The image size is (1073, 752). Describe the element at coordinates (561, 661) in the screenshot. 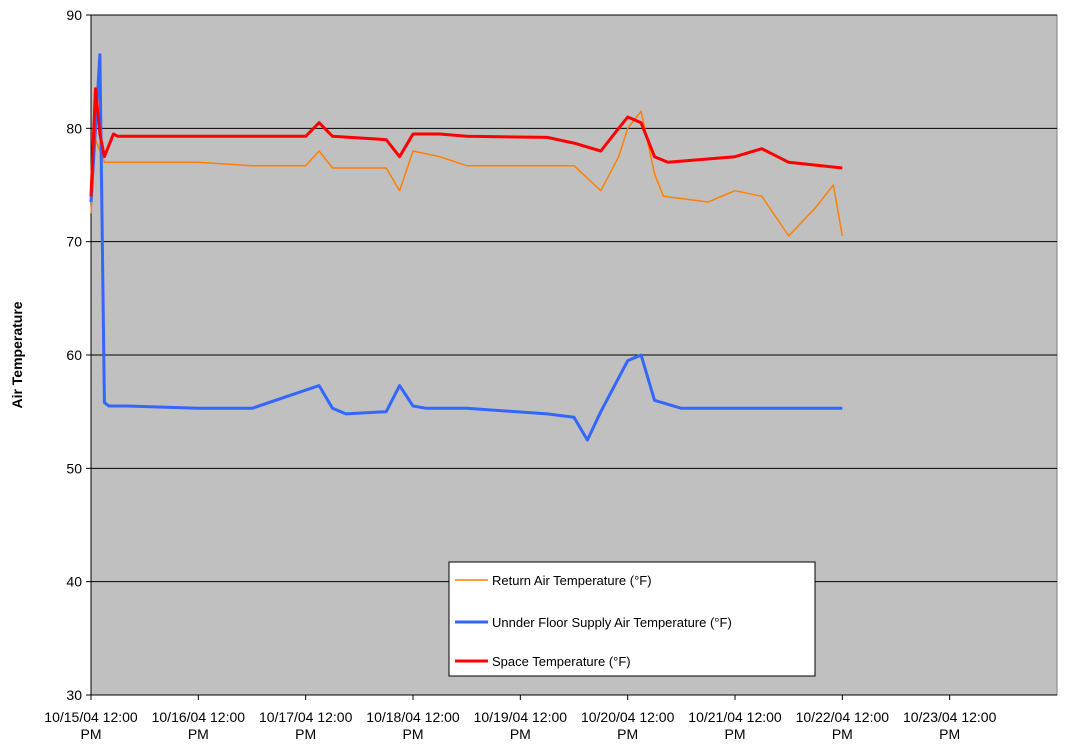

I see `legend-label-space: Space Temperature (°F)` at that location.